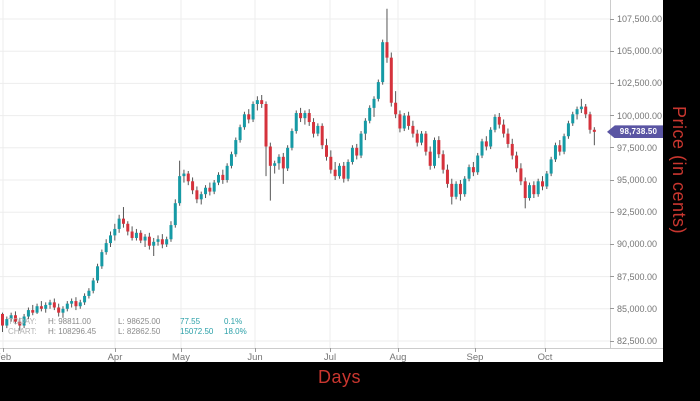 This screenshot has height=401, width=700. I want to click on x-tick-label: Aug, so click(398, 357).